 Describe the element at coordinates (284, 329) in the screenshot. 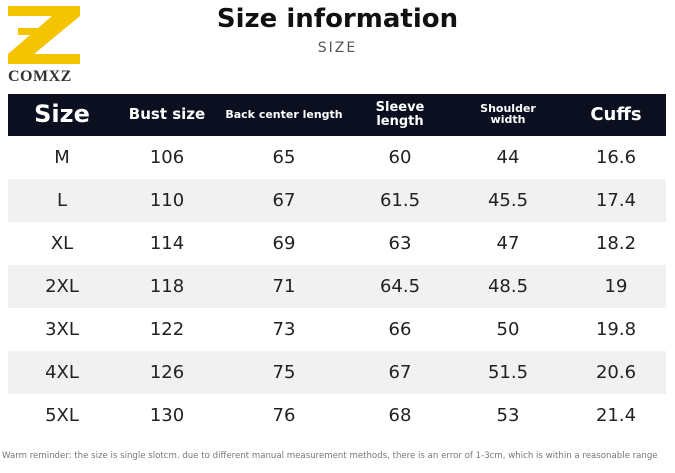

I see `table-cell: 73` at that location.